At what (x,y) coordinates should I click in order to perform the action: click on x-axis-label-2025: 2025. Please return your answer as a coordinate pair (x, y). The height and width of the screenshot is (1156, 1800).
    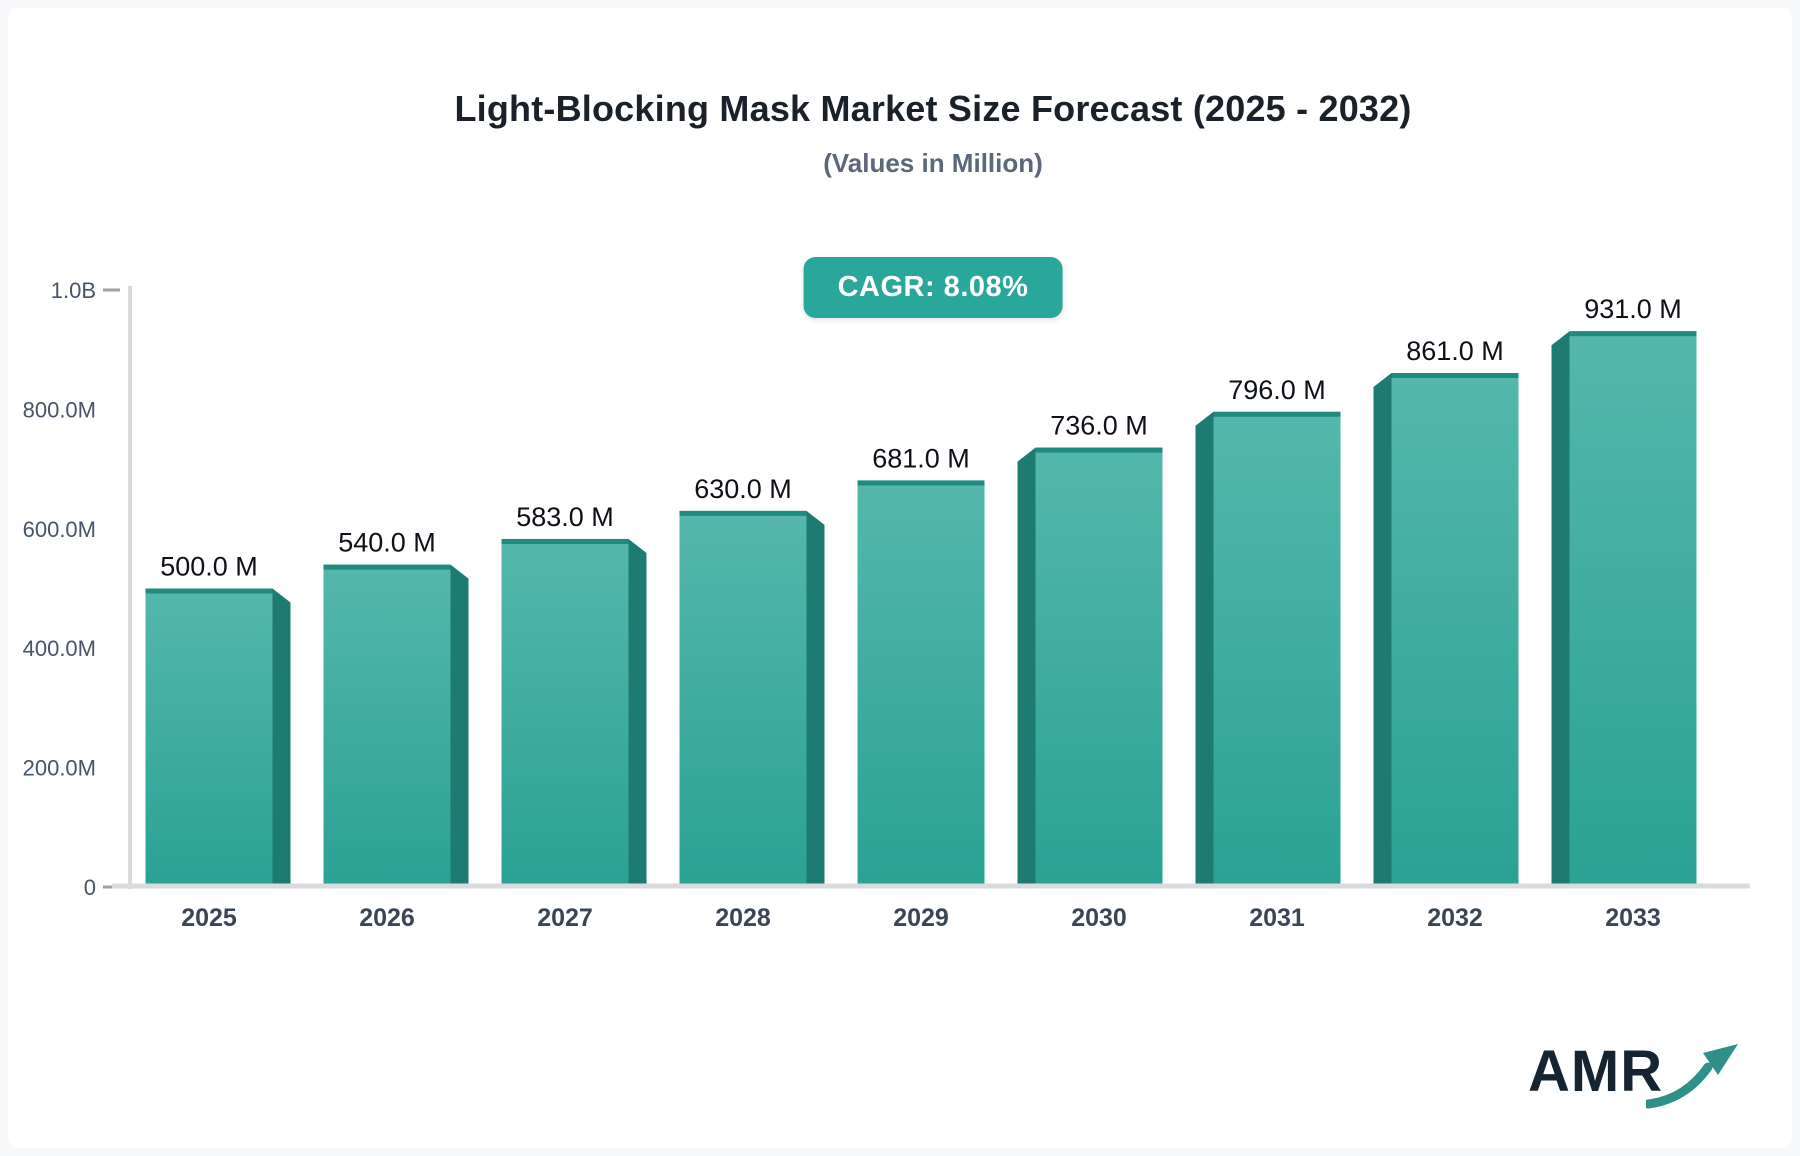
    Looking at the image, I should click on (209, 918).